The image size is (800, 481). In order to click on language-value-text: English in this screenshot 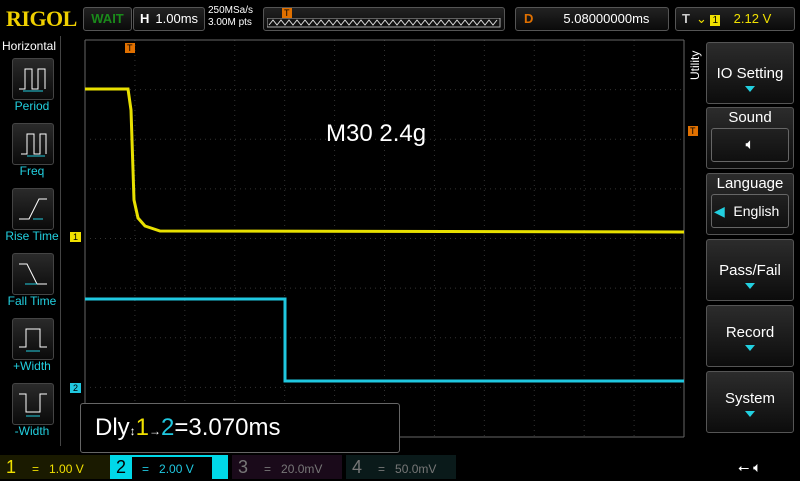, I will do `click(756, 211)`.